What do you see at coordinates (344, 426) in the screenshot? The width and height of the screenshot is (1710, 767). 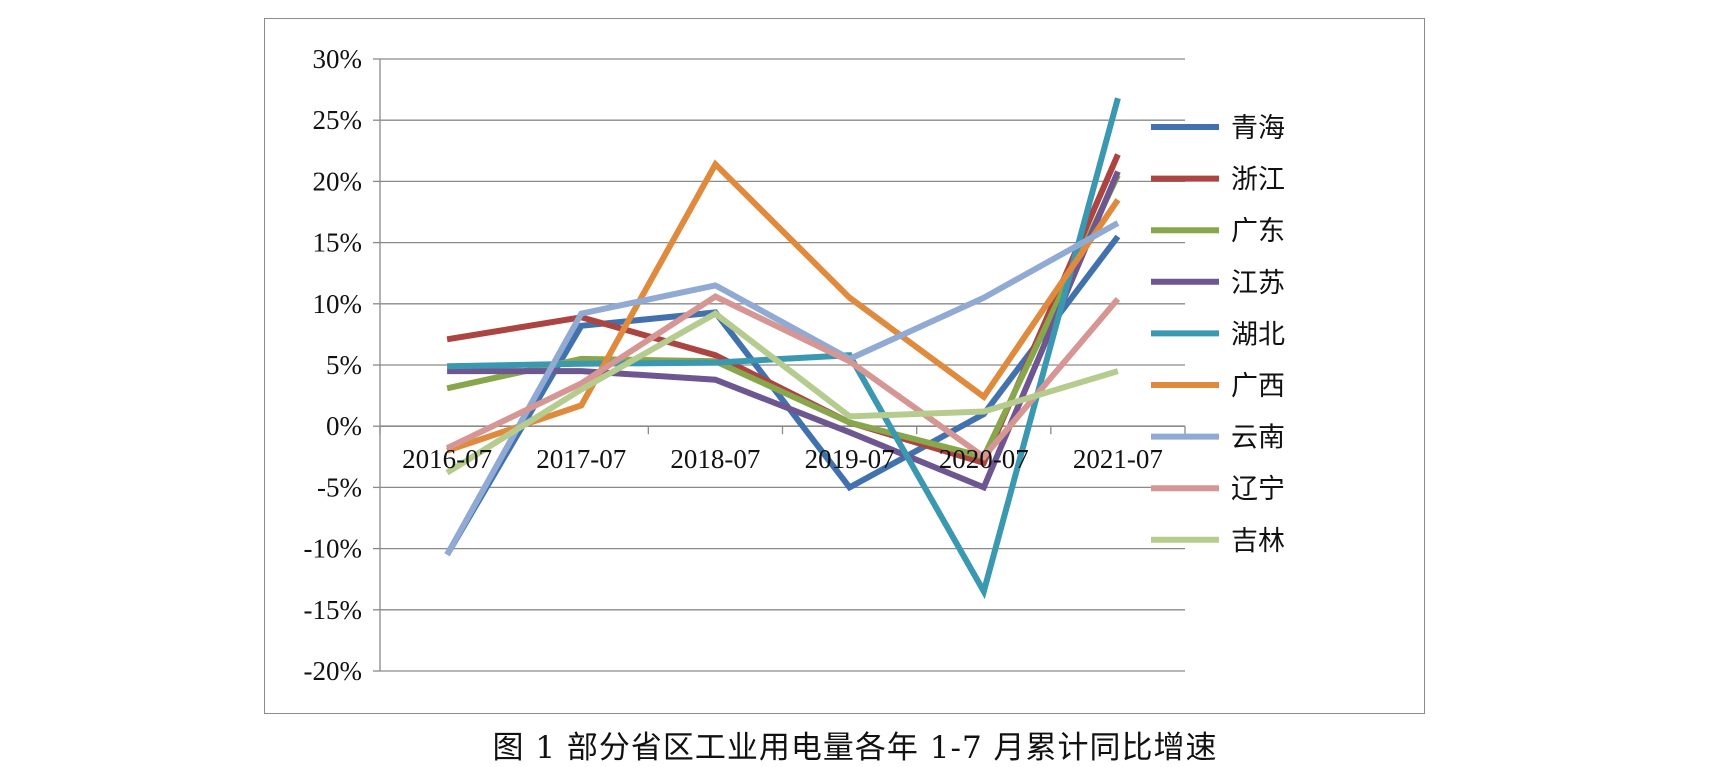 I see `y-tick-label: 0%` at bounding box center [344, 426].